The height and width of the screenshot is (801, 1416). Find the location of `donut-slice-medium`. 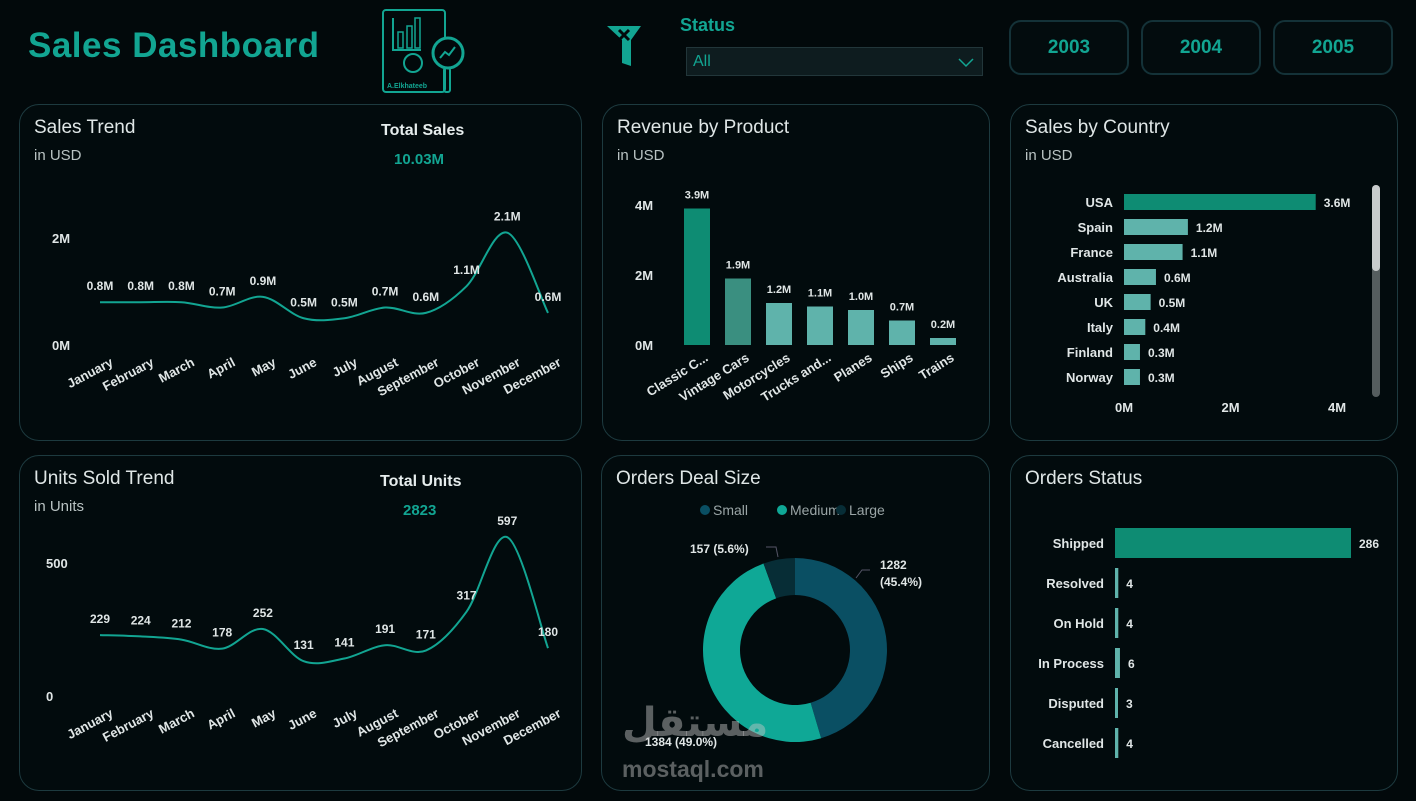

donut-slice-medium is located at coordinates (762, 653).